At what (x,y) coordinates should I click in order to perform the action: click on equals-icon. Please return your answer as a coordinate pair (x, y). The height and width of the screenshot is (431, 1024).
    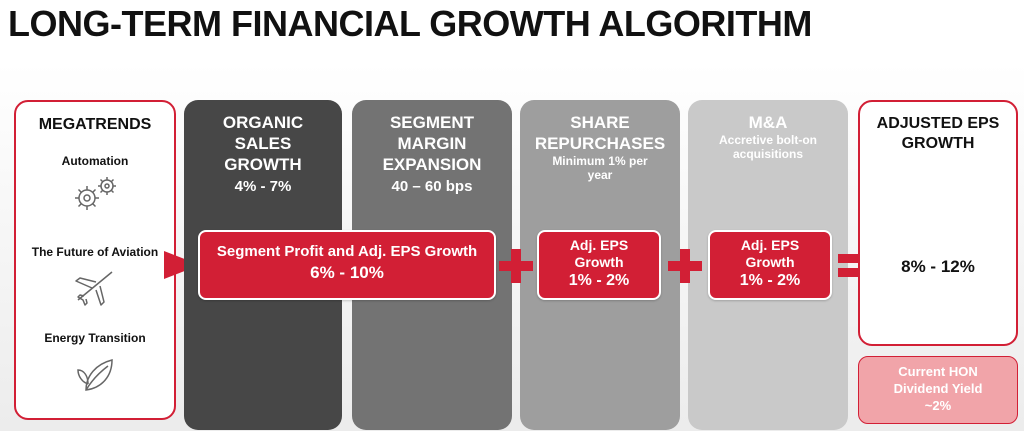
    Looking at the image, I should click on (852, 266).